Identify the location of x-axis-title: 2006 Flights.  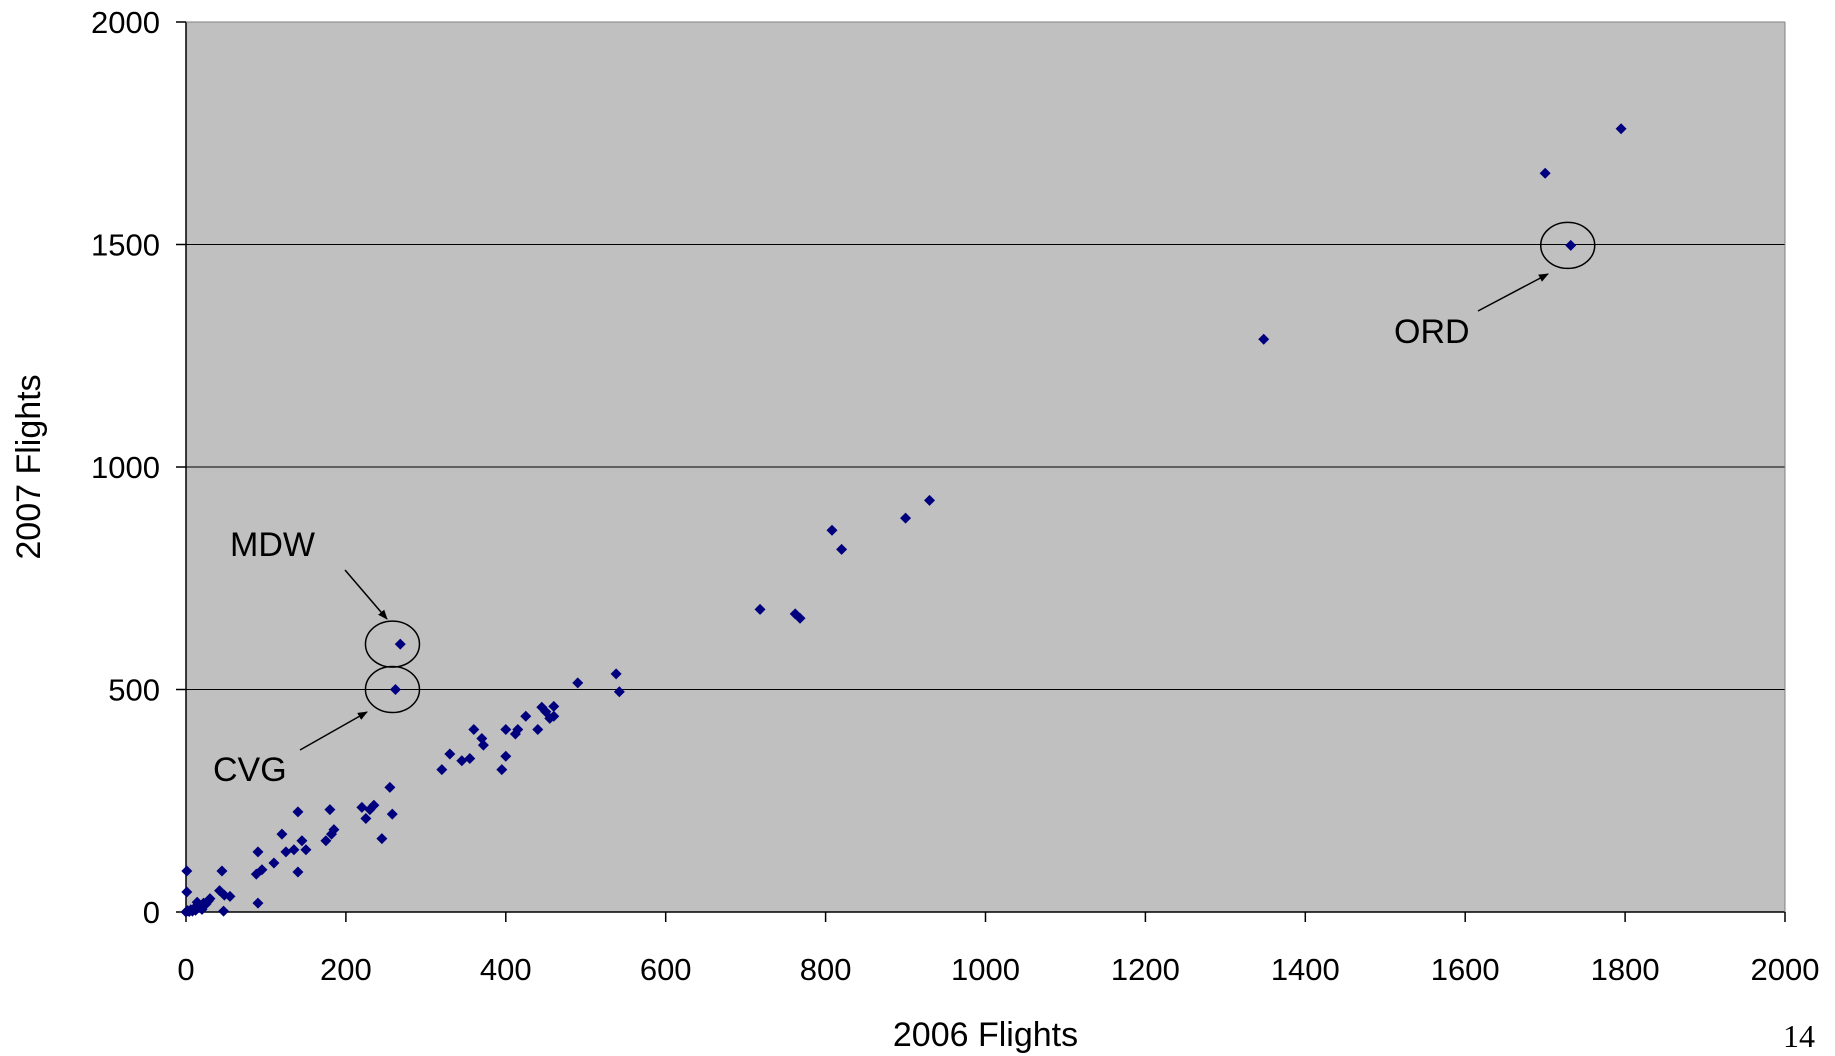
(985, 1035).